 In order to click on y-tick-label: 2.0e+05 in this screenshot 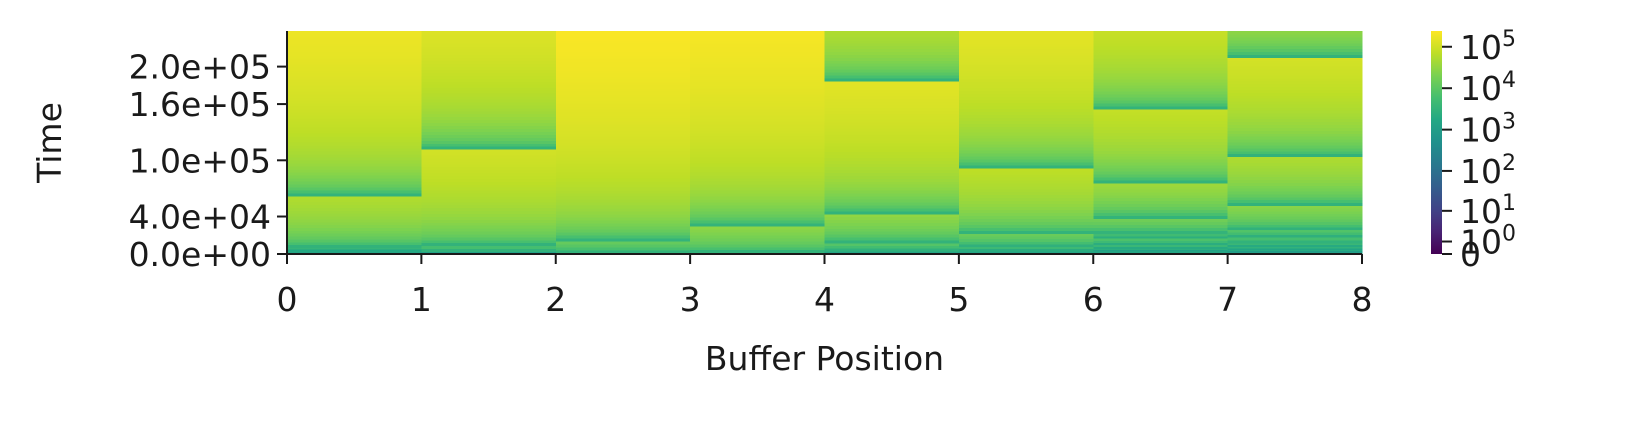, I will do `click(200, 67)`.